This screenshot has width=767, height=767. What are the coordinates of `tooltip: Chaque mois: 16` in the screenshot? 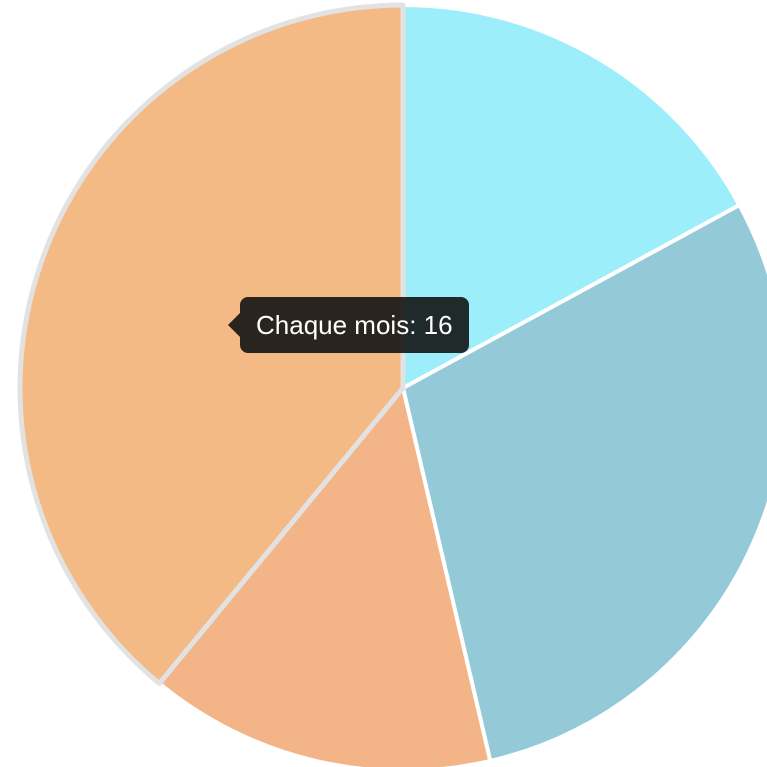 It's located at (348, 325).